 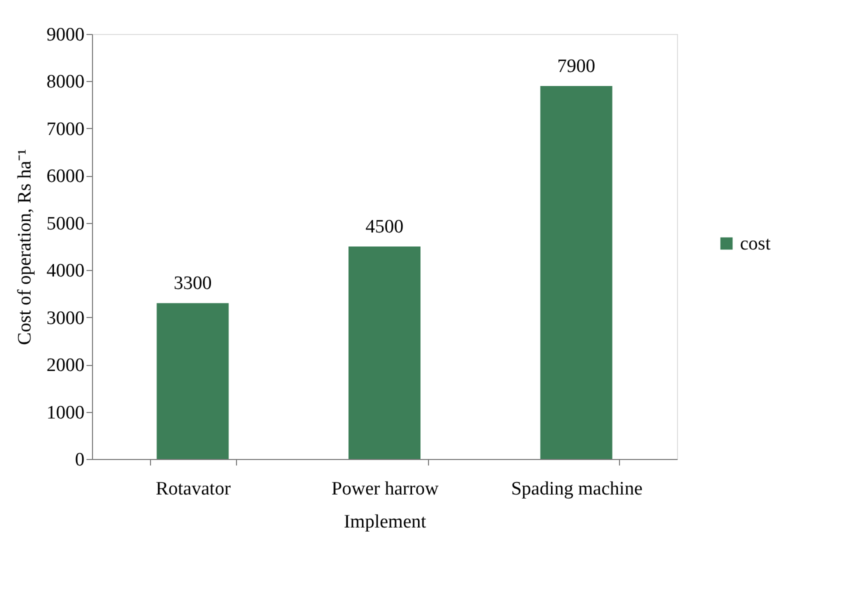 I want to click on x-tick-label: Spading machine, so click(x=576, y=489).